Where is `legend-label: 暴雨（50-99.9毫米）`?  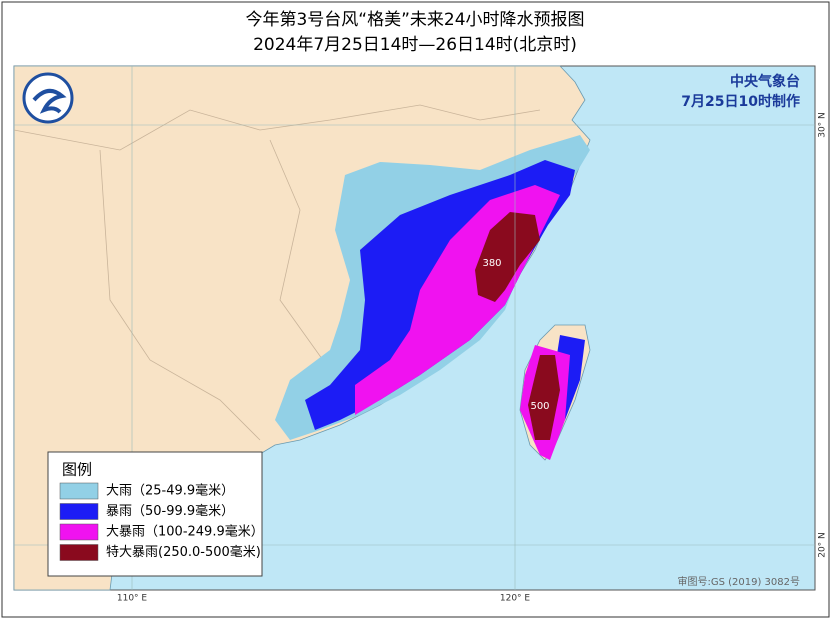 legend-label: 暴雨（50-99.9毫米） is located at coordinates (170, 511).